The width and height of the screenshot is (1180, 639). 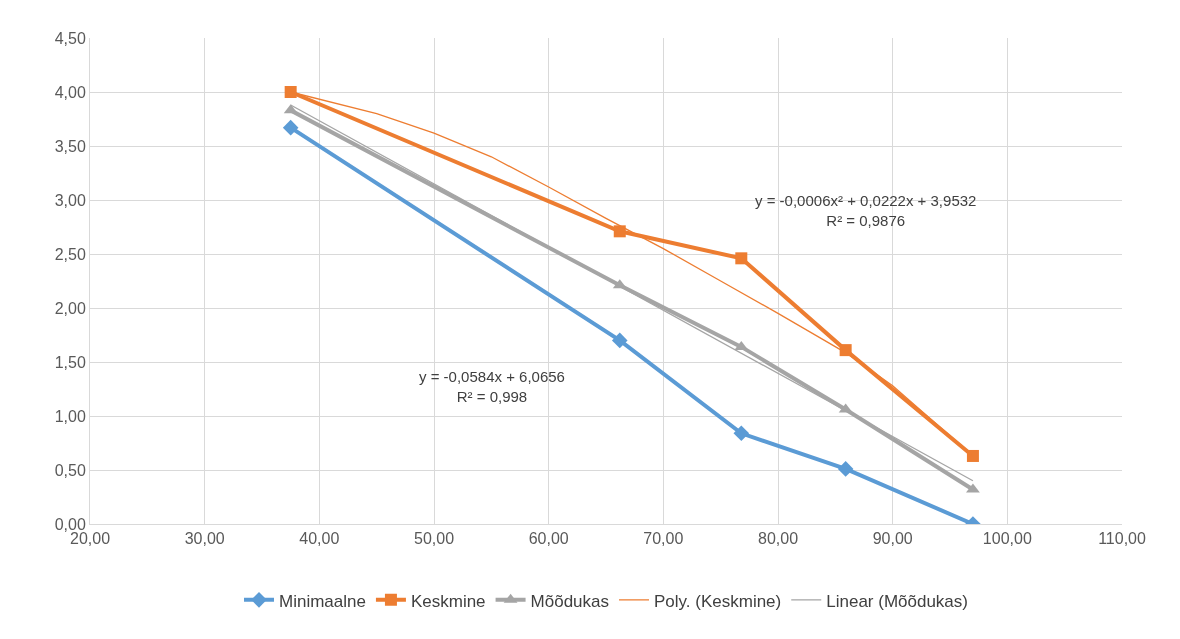 What do you see at coordinates (204, 539) in the screenshot?
I see `x-tick-label: 30,00` at bounding box center [204, 539].